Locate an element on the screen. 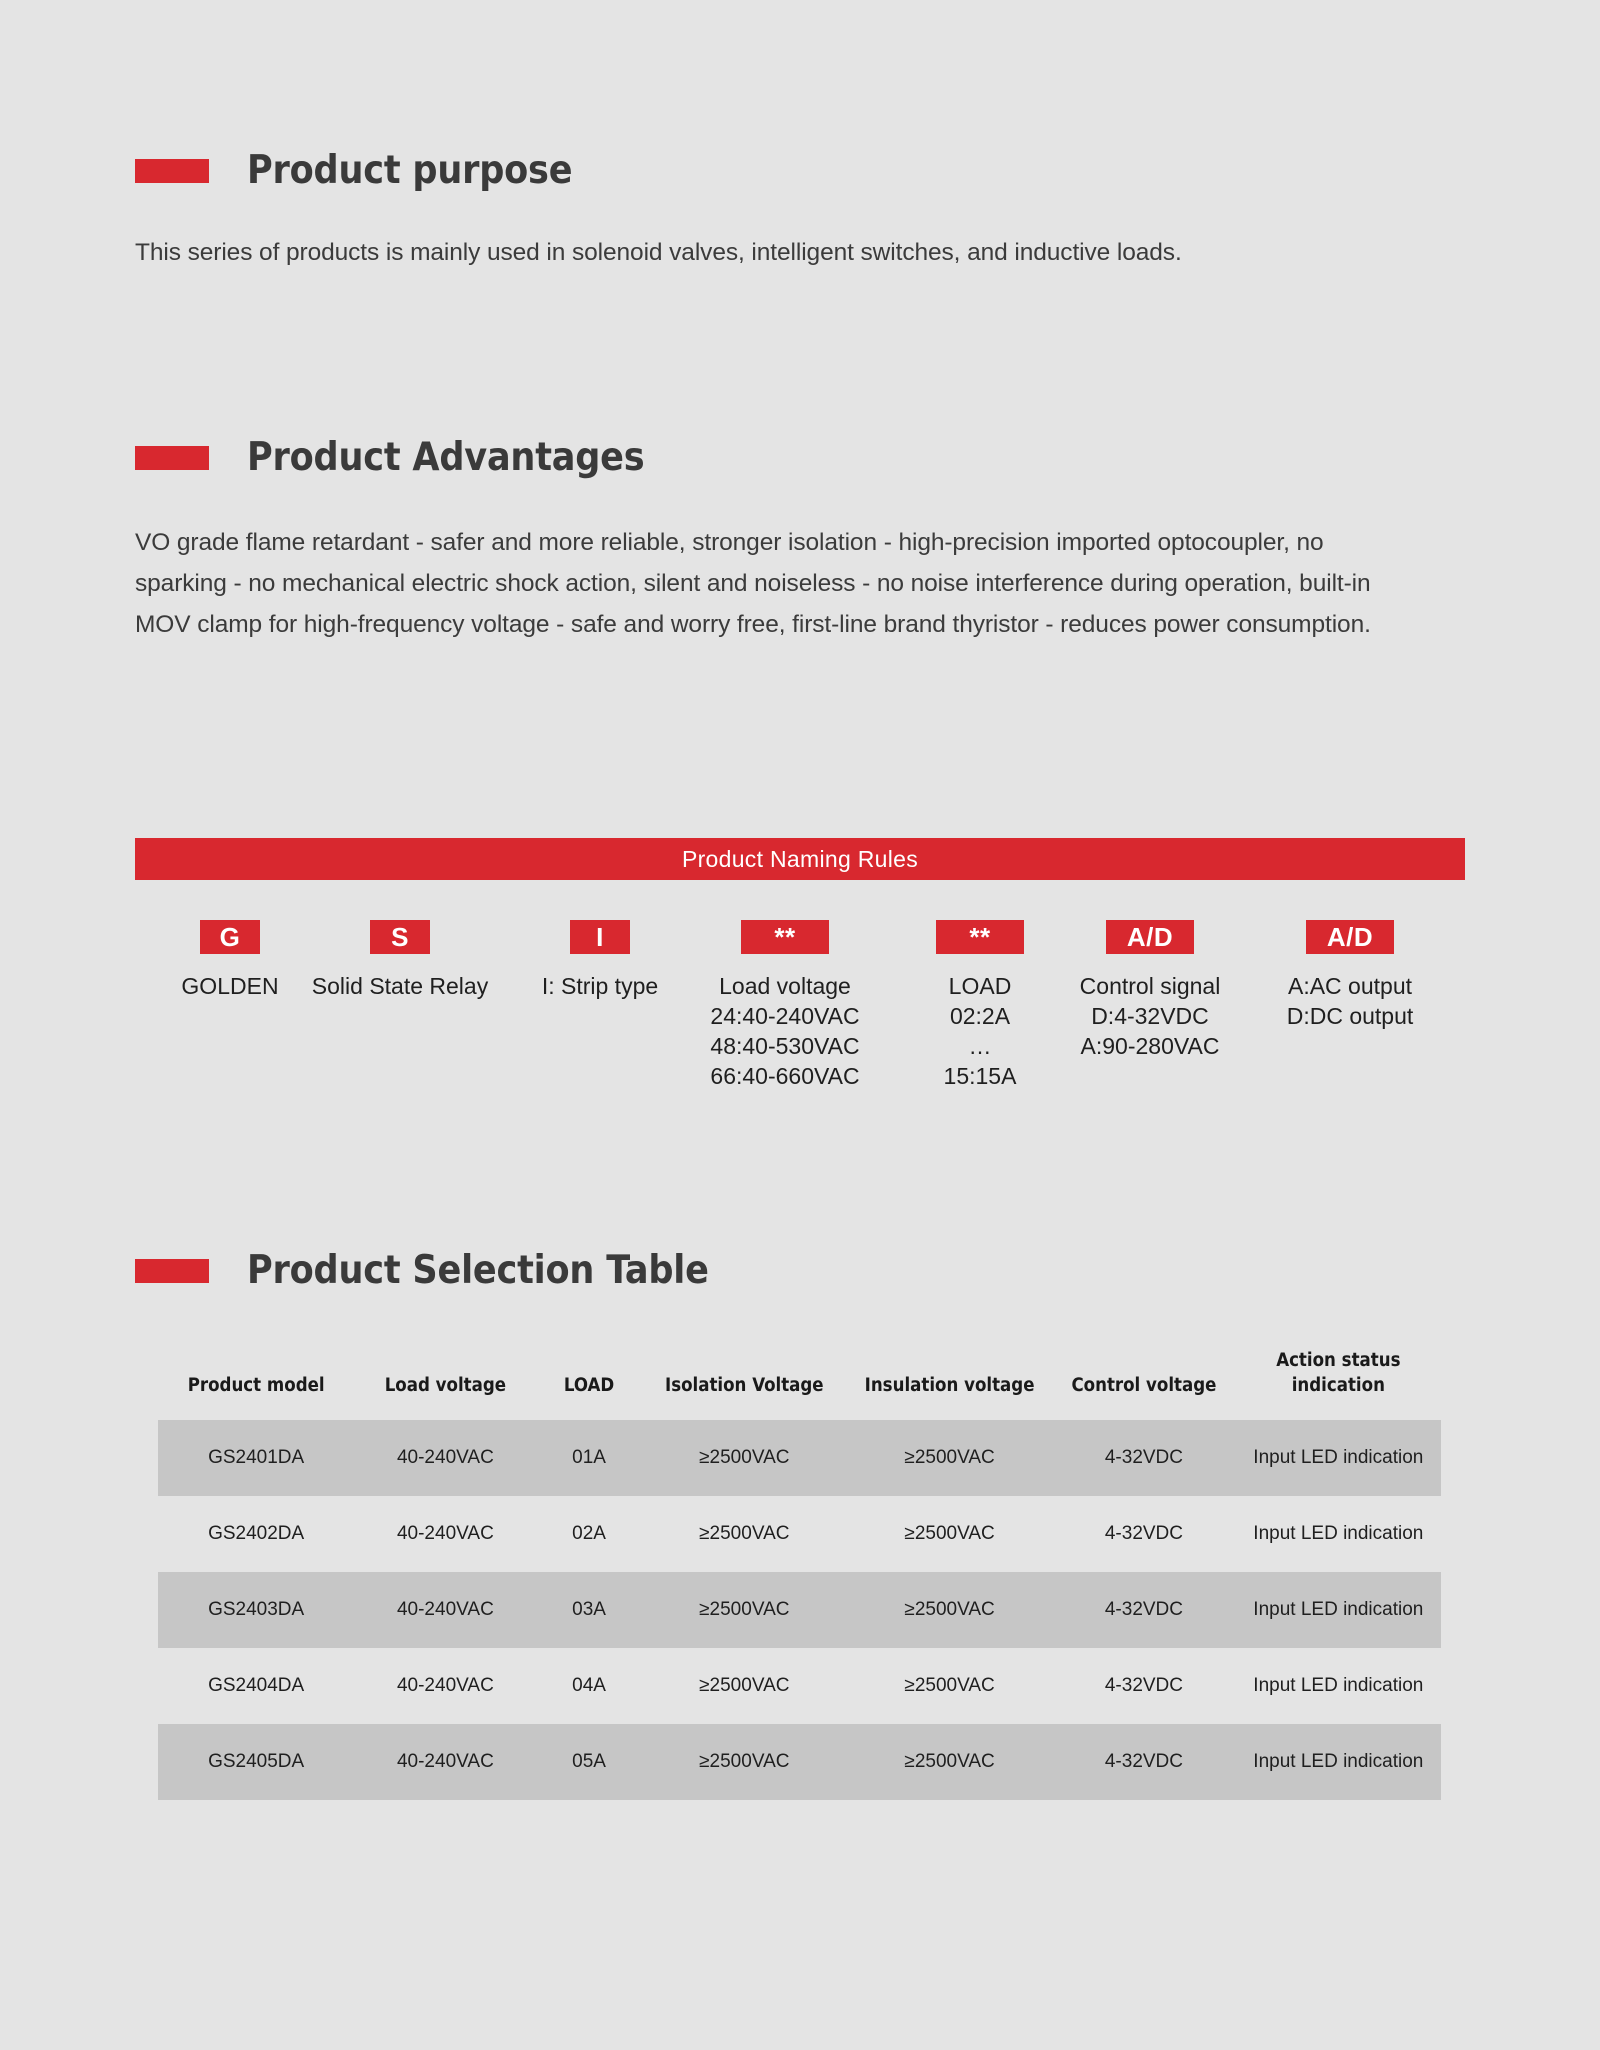 The width and height of the screenshot is (1600, 2050). table-column-header-5: Insulation voltage is located at coordinates (949, 1385).